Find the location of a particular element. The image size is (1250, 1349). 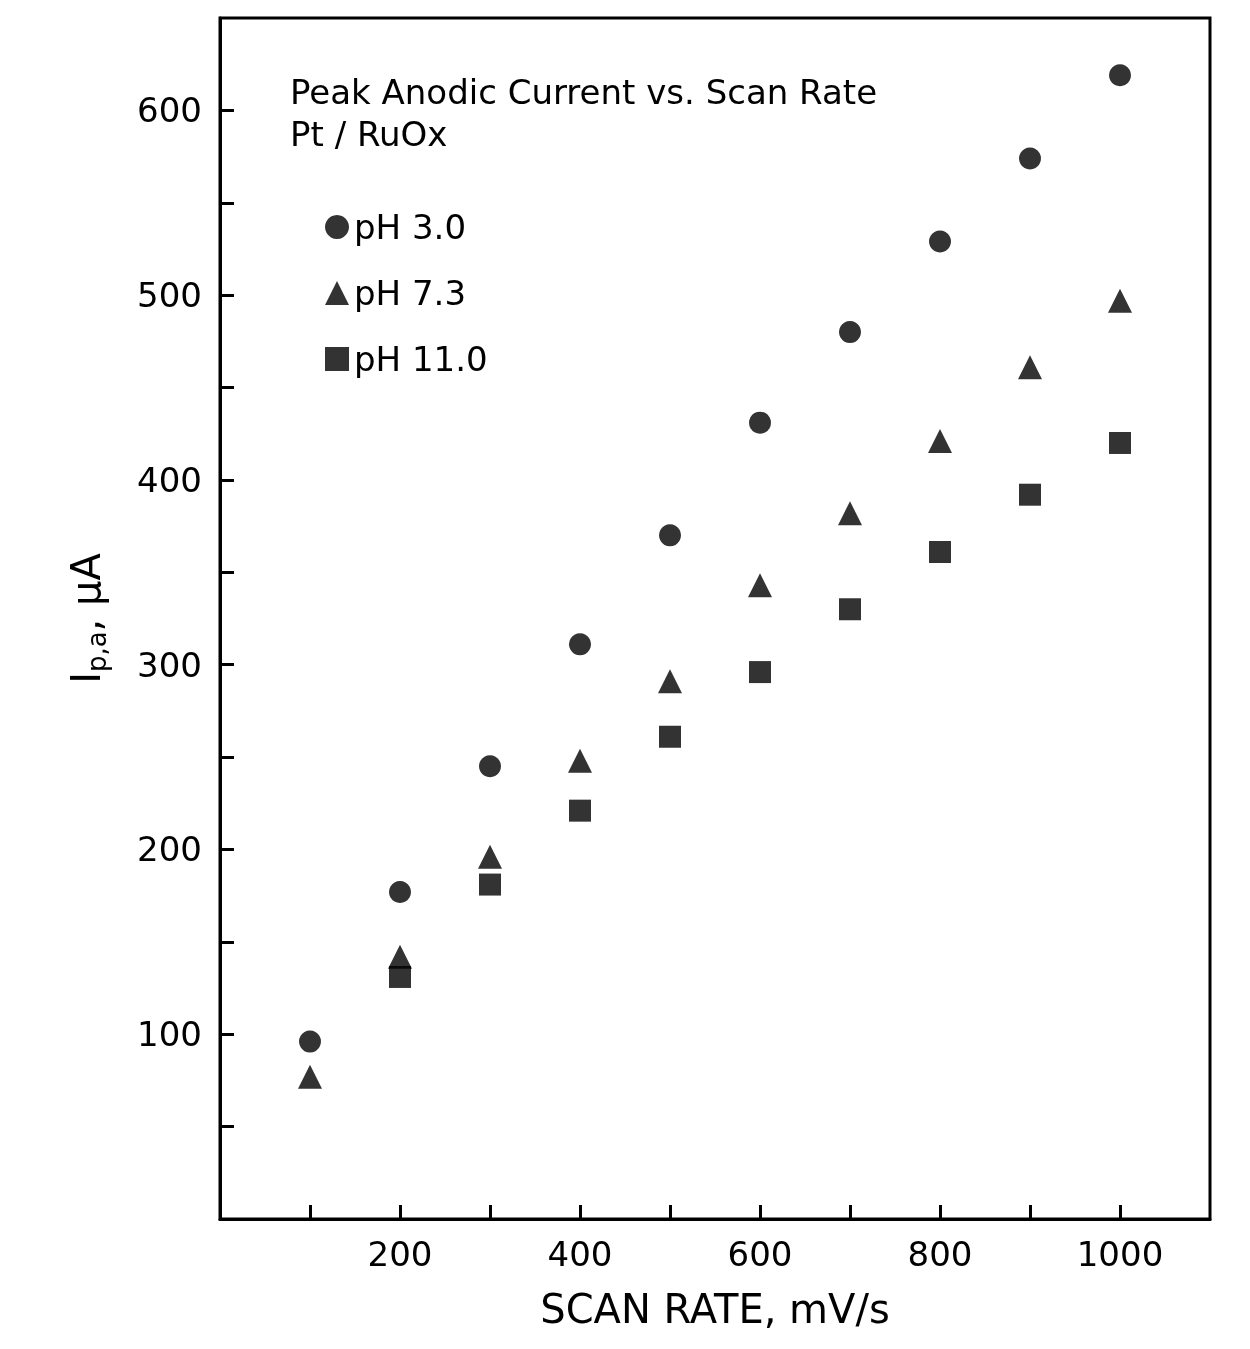

text: Peak Anodic Current vs. Scan Rate is located at coordinates (584, 92).